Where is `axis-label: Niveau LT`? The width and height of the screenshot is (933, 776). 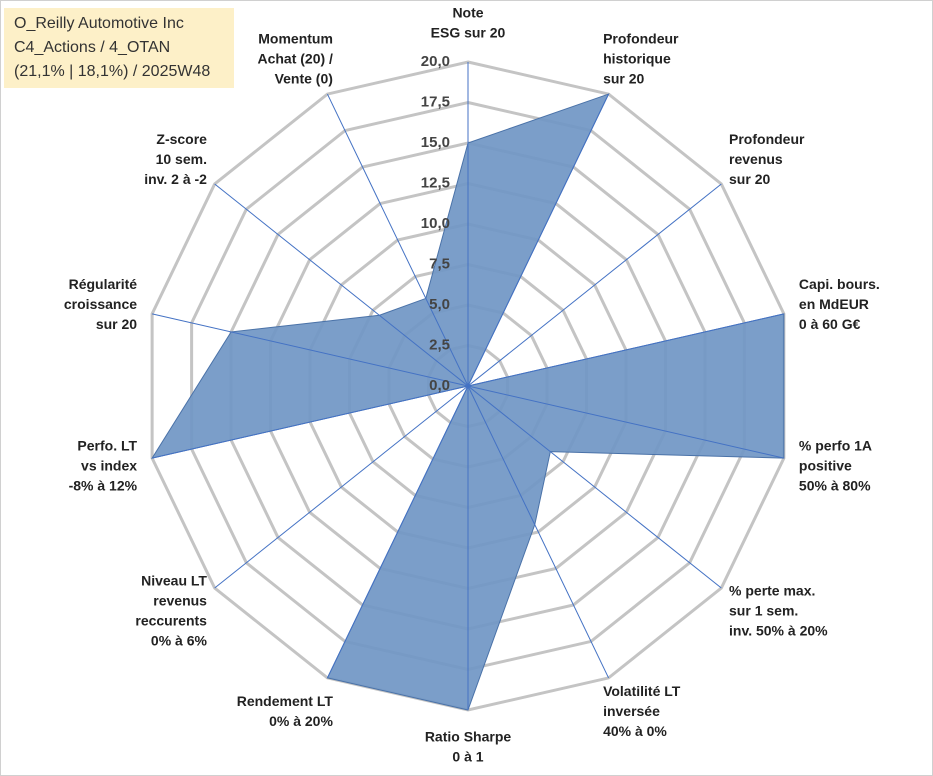 axis-label: Niveau LT is located at coordinates (174, 580).